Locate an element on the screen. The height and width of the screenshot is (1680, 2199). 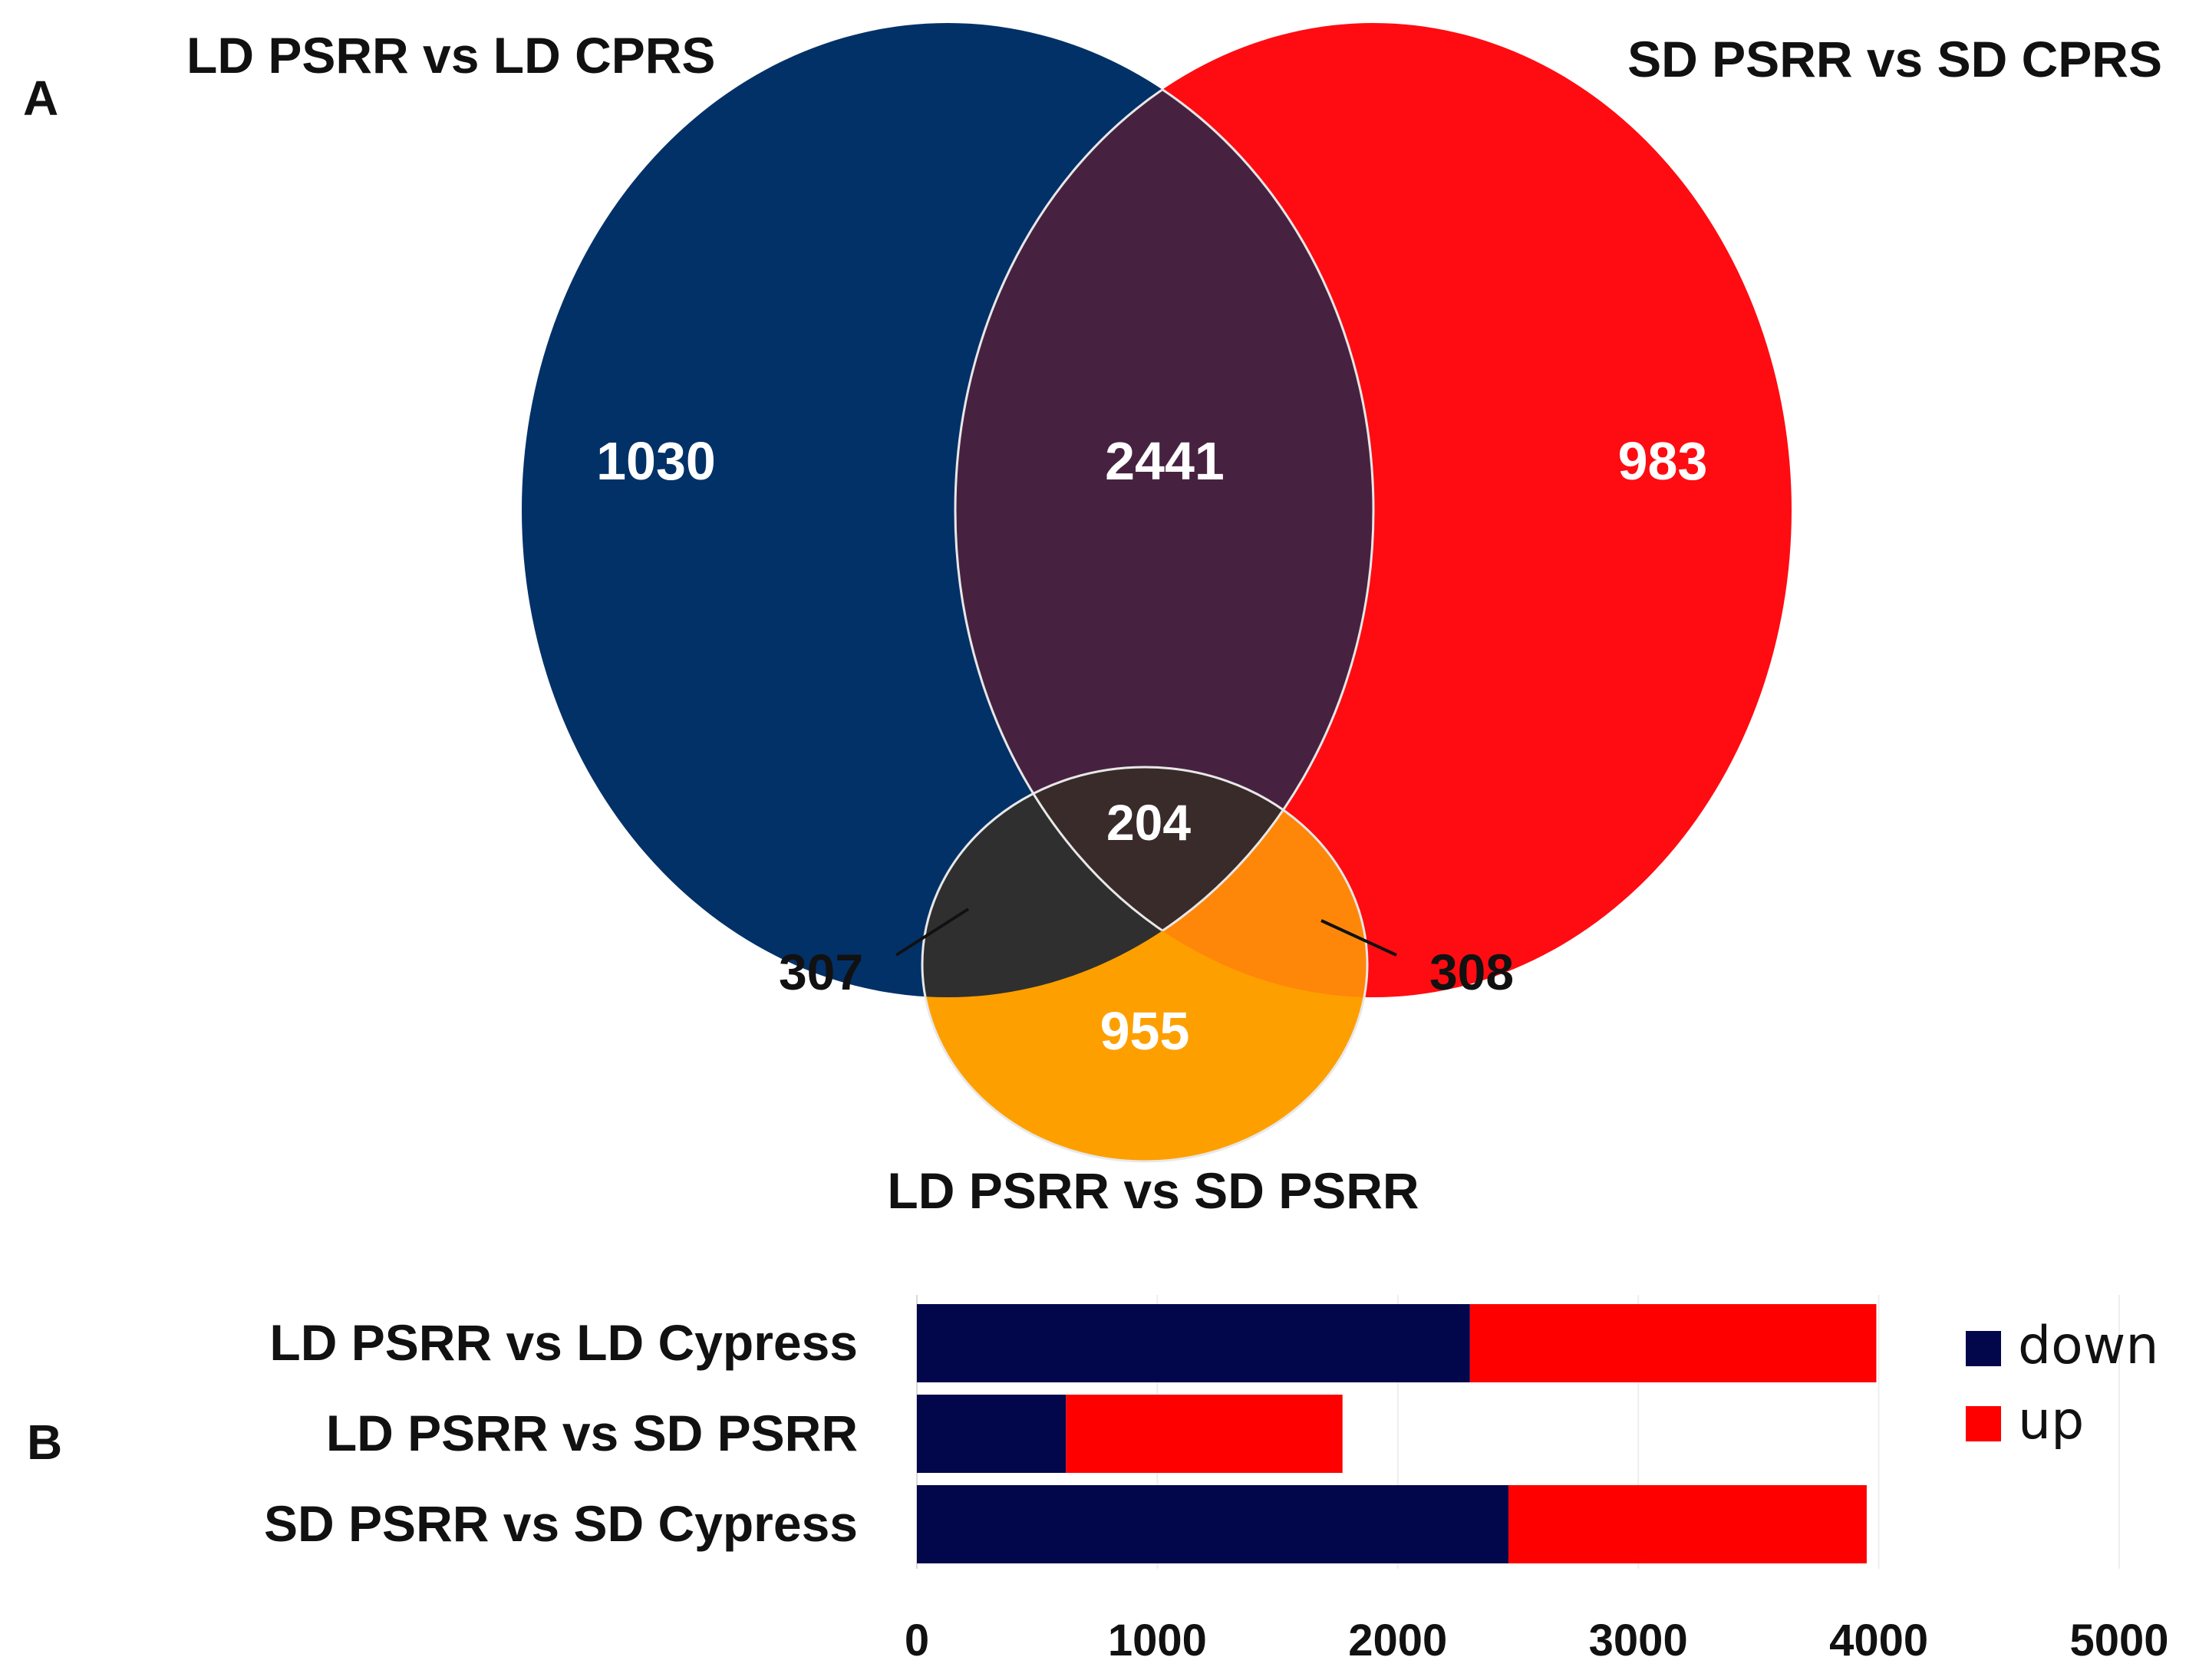
venn-outline-right is located at coordinates (1164, 510).